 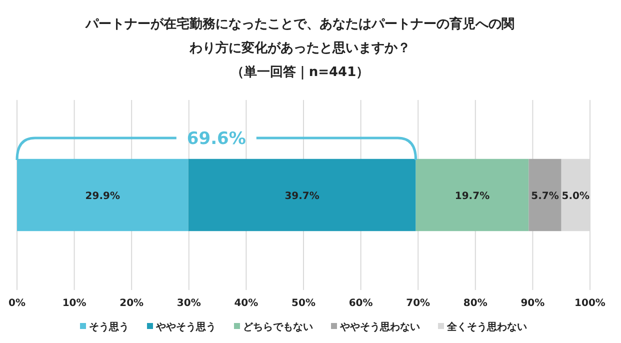 What do you see at coordinates (360, 303) in the screenshot?
I see `x-tick-label: 60%` at bounding box center [360, 303].